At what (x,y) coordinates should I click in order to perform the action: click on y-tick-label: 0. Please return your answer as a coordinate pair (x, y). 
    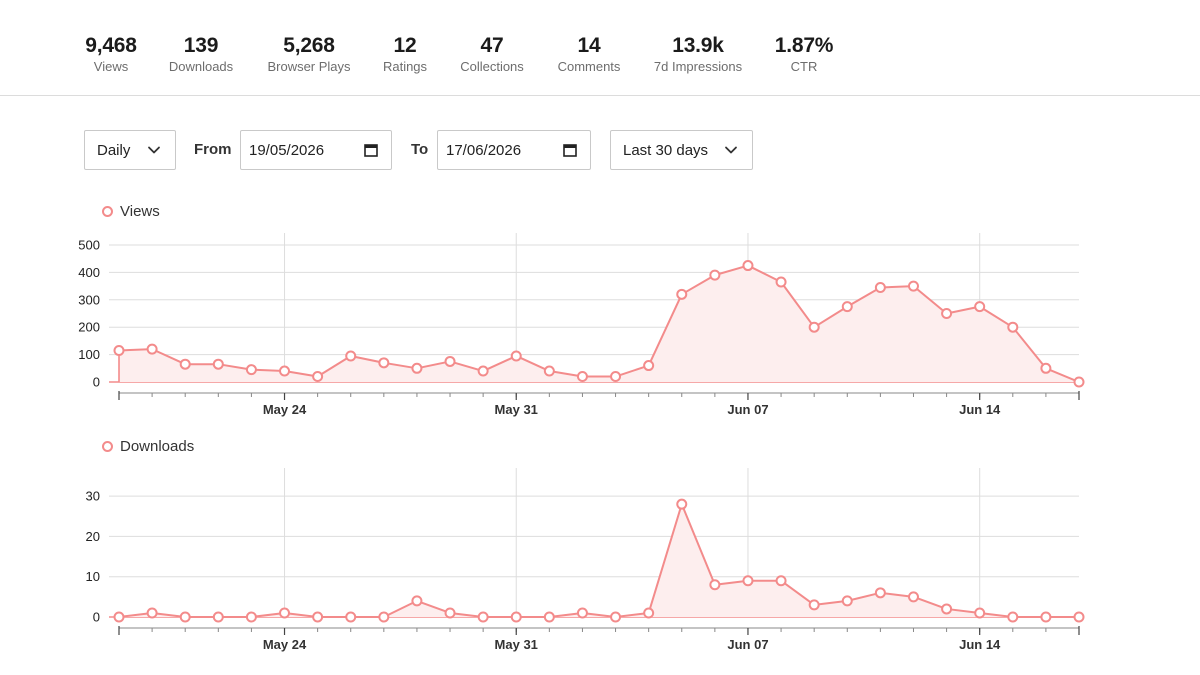
    Looking at the image, I should click on (96, 617).